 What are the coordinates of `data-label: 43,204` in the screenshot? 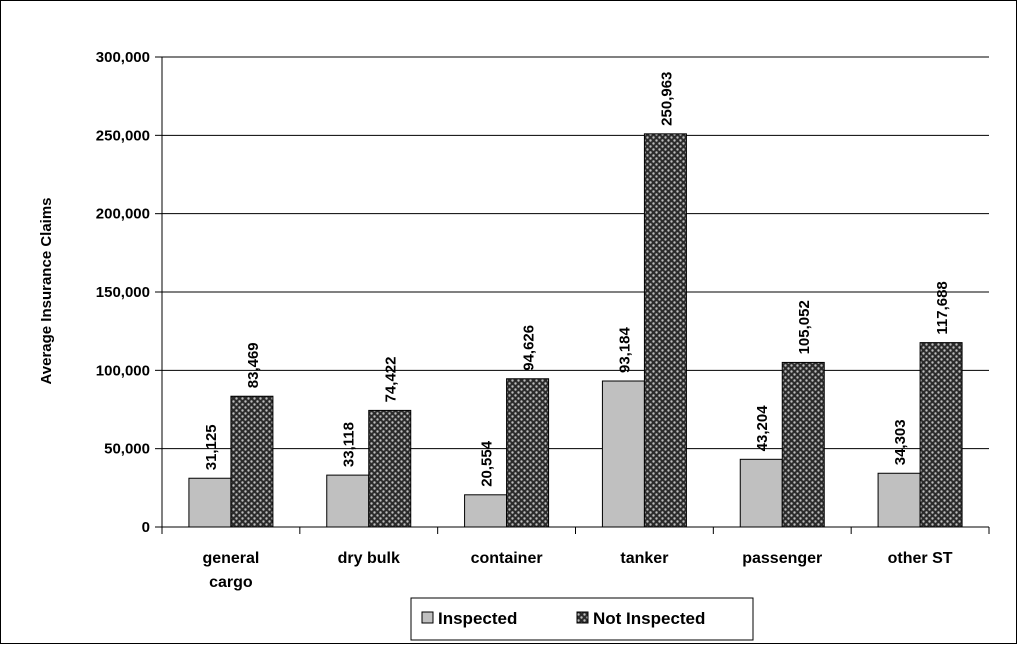 It's located at (762, 428).